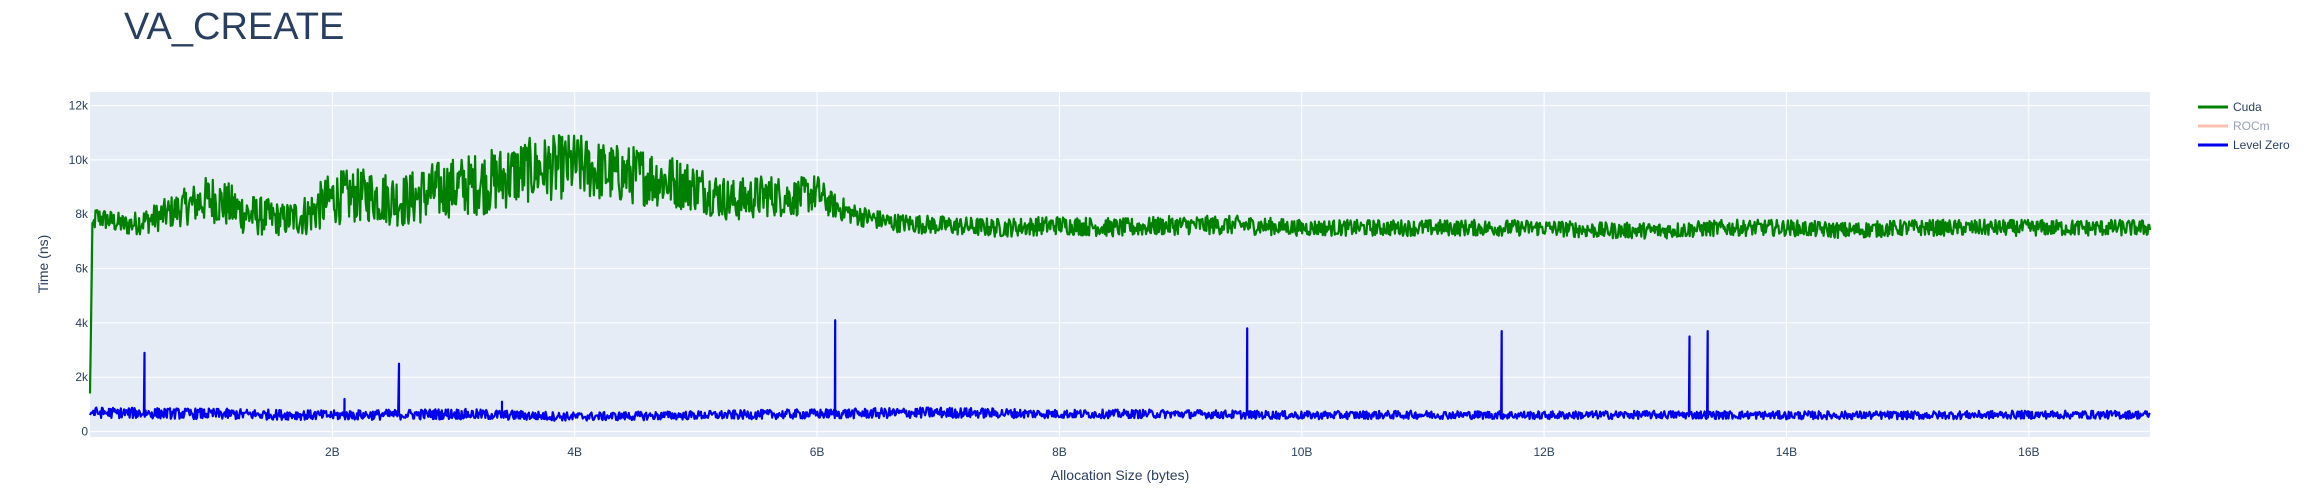  Describe the element at coordinates (82, 323) in the screenshot. I see `y-tick-label: 4k` at that location.